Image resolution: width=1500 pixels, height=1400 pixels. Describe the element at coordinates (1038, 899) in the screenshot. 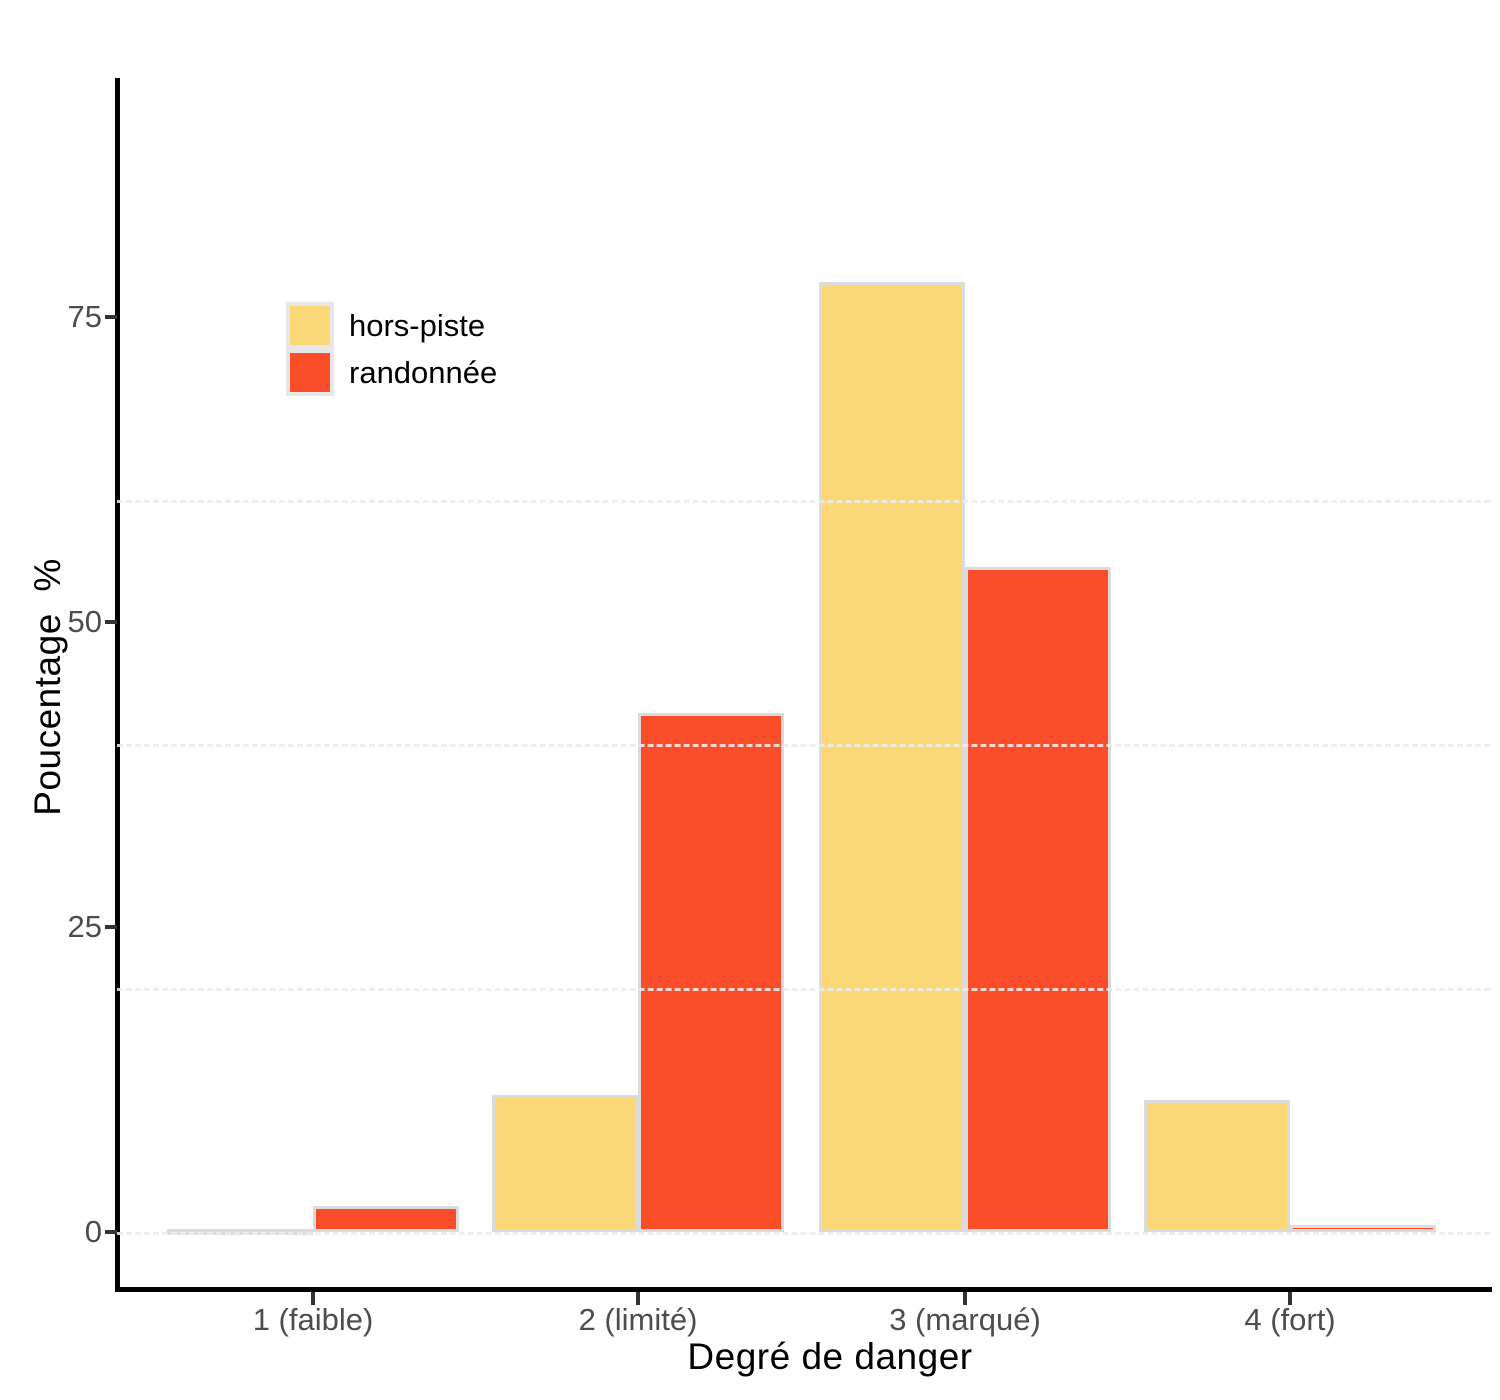

I see `bar-randonnée-3` at that location.